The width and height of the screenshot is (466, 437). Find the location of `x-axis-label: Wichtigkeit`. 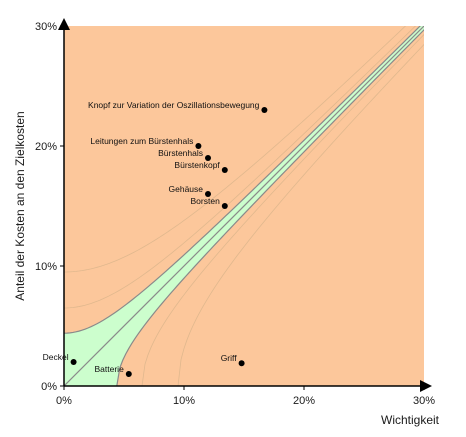

x-axis-label: Wichtigkeit is located at coordinates (410, 420).